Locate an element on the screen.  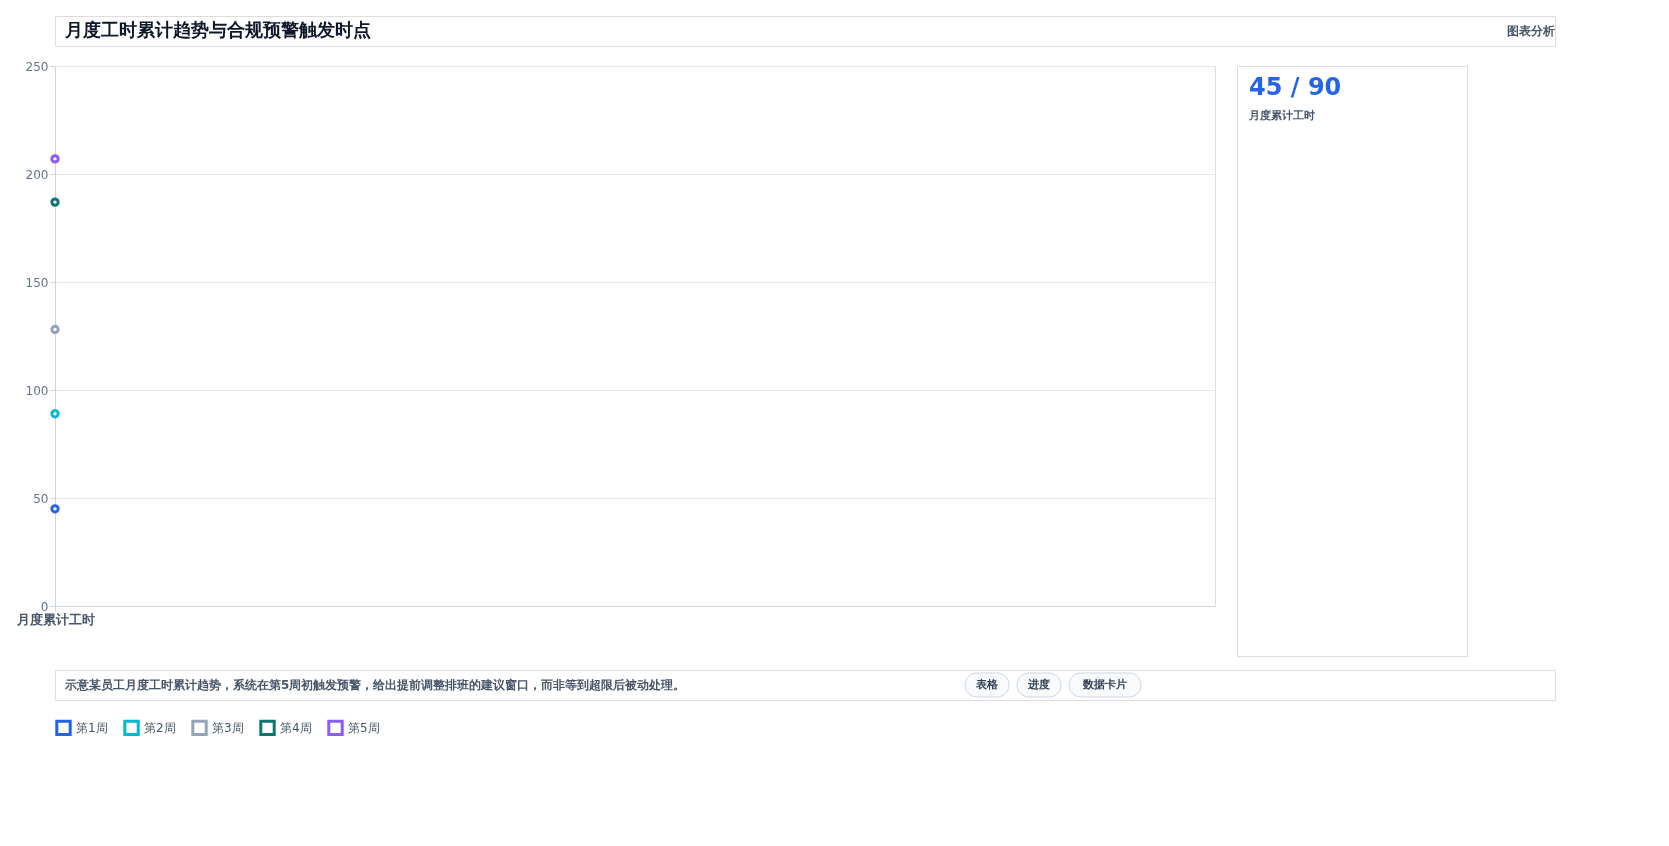
text: 月度累计工时 is located at coordinates (1281, 115).